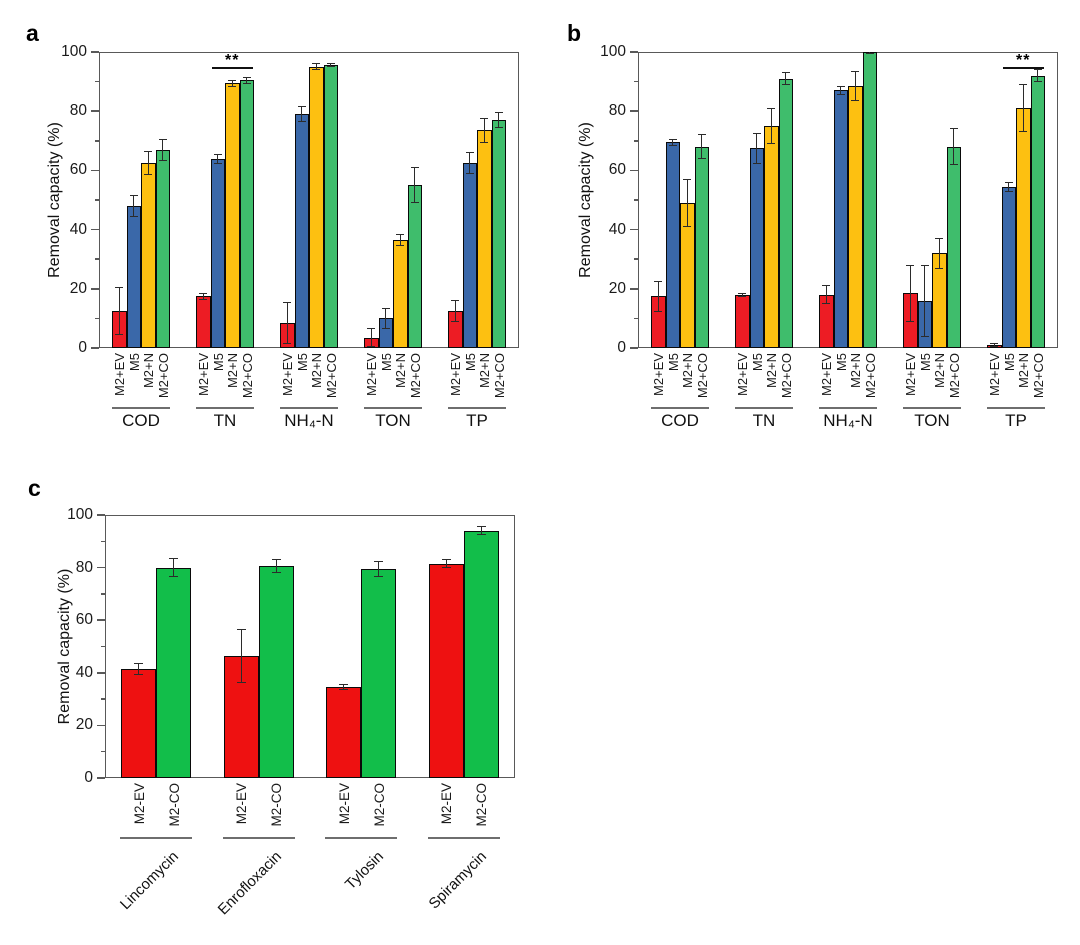 The image size is (1080, 945). What do you see at coordinates (498, 234) in the screenshot?
I see `bar-M2+CO-4` at bounding box center [498, 234].